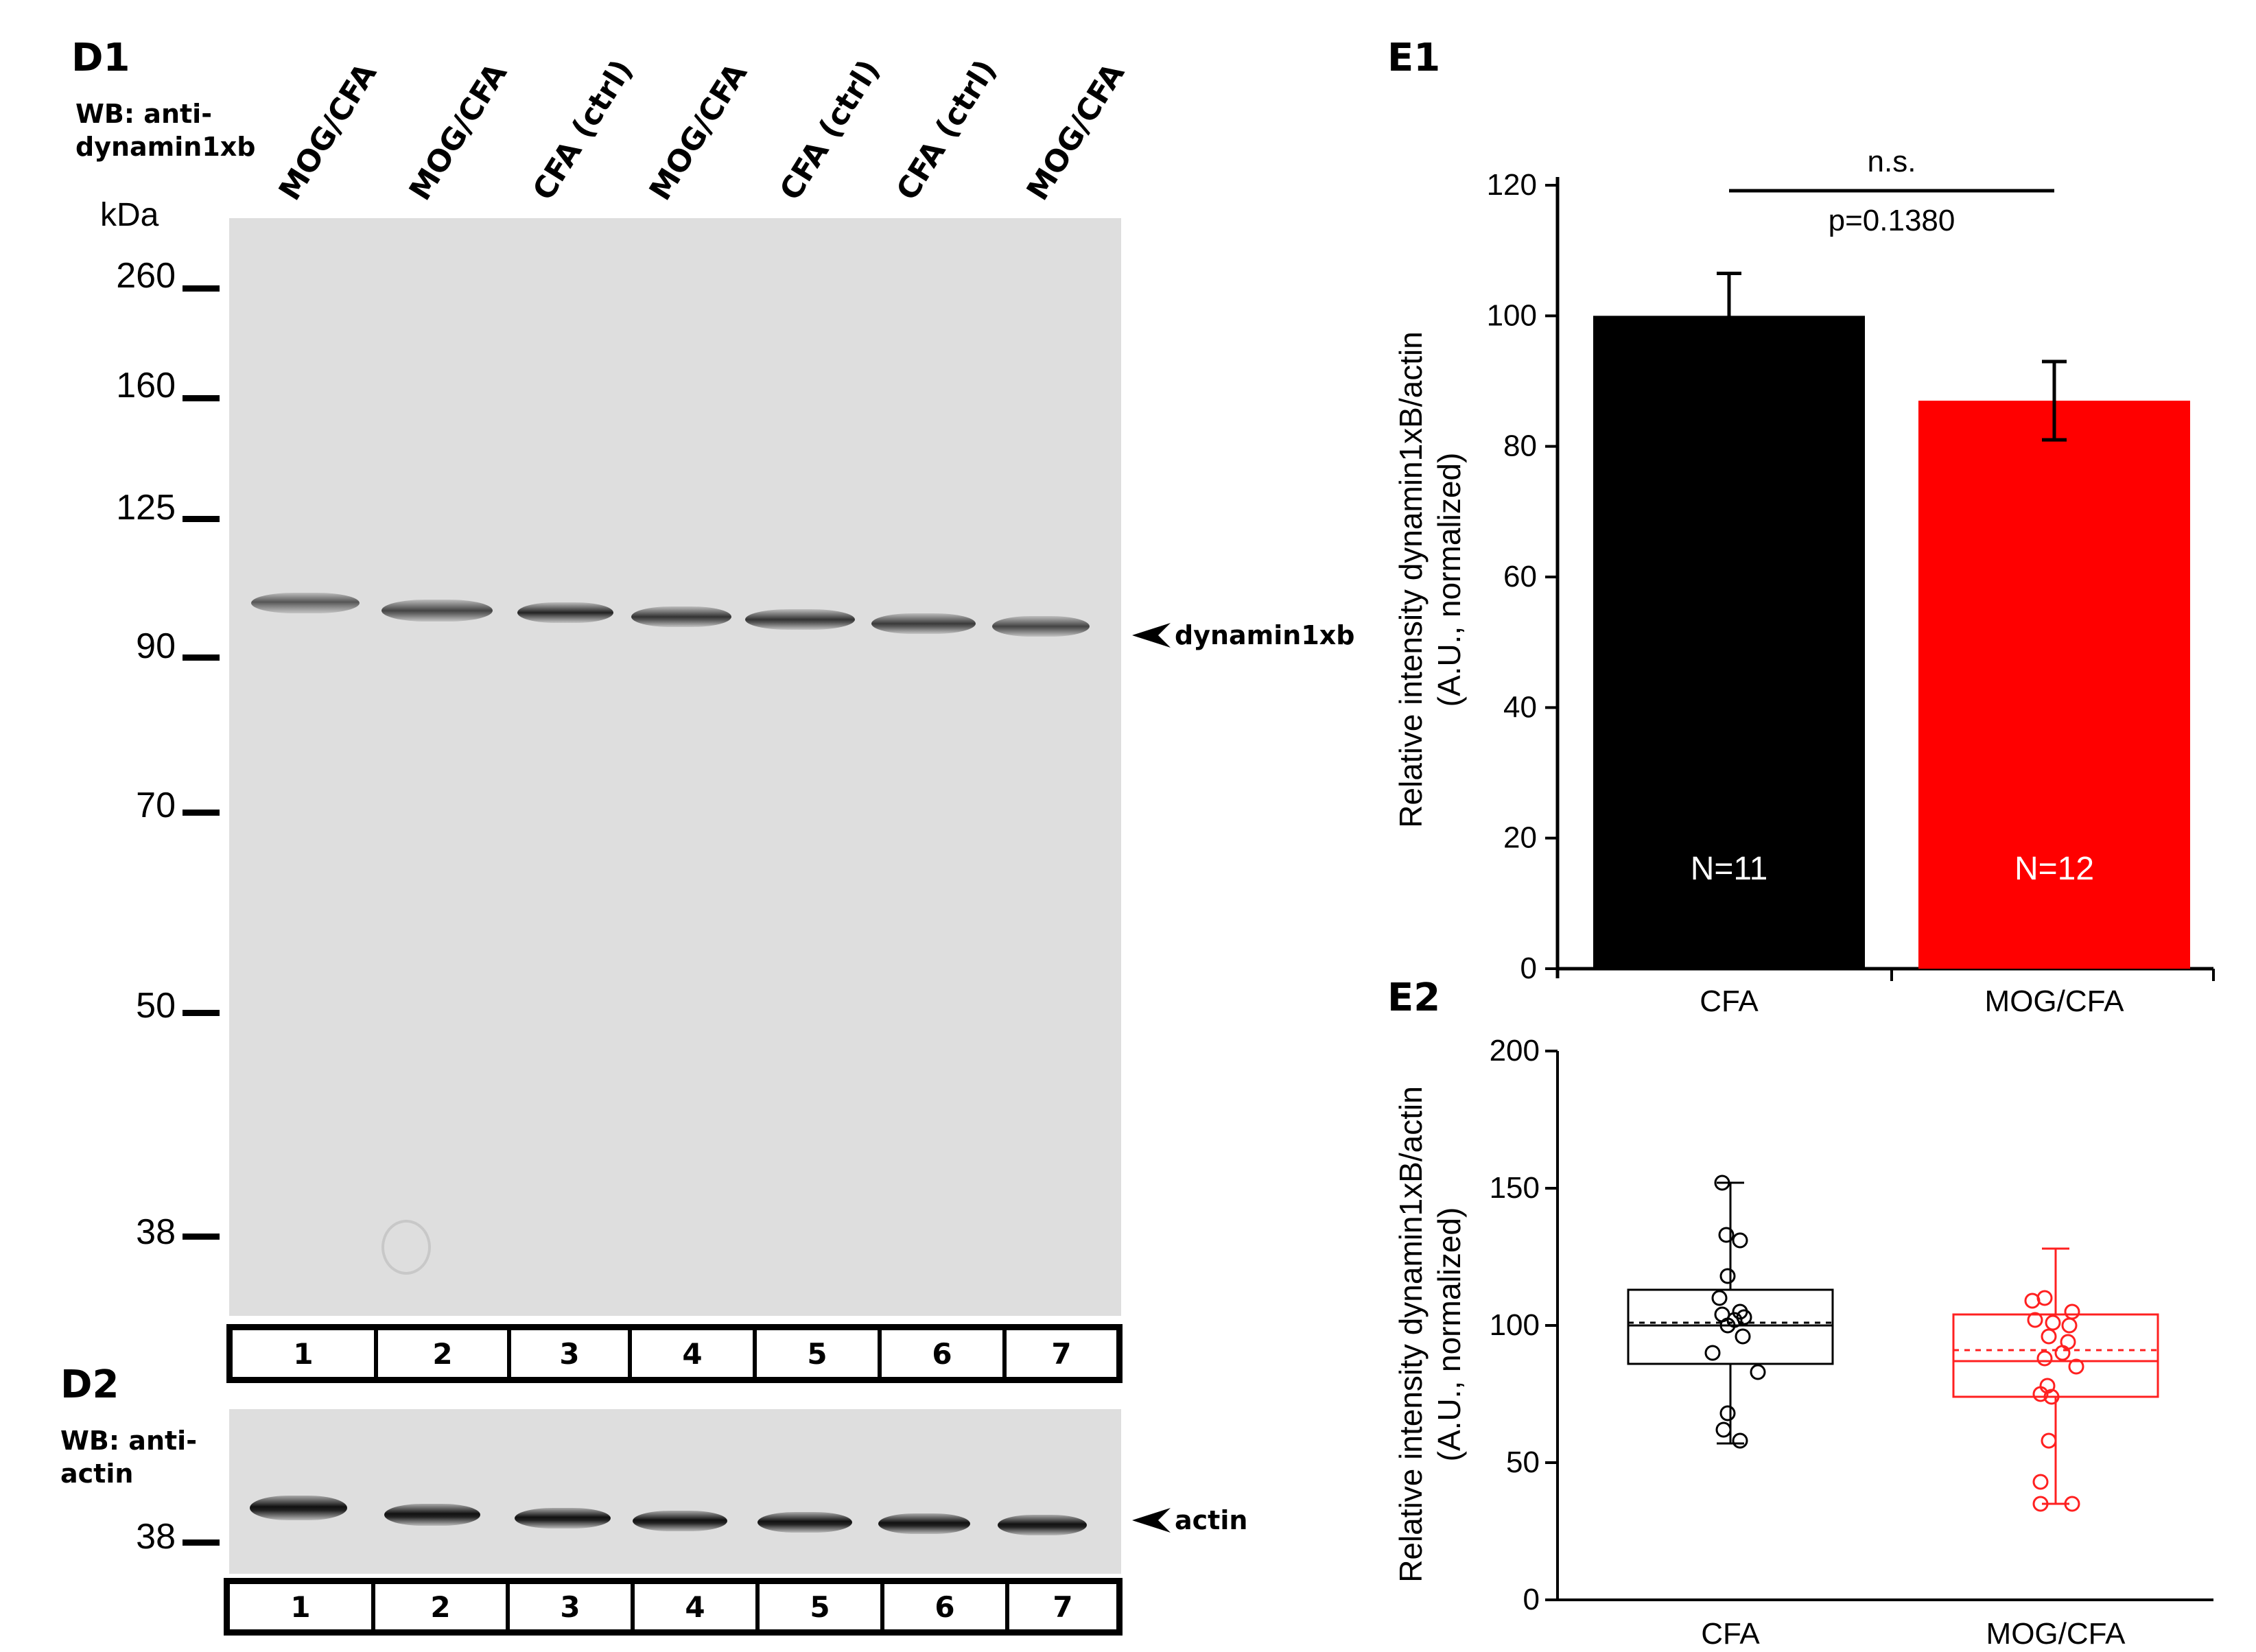 This screenshot has width=2256, height=1652. I want to click on d2-lane-number: 5, so click(822, 1606).